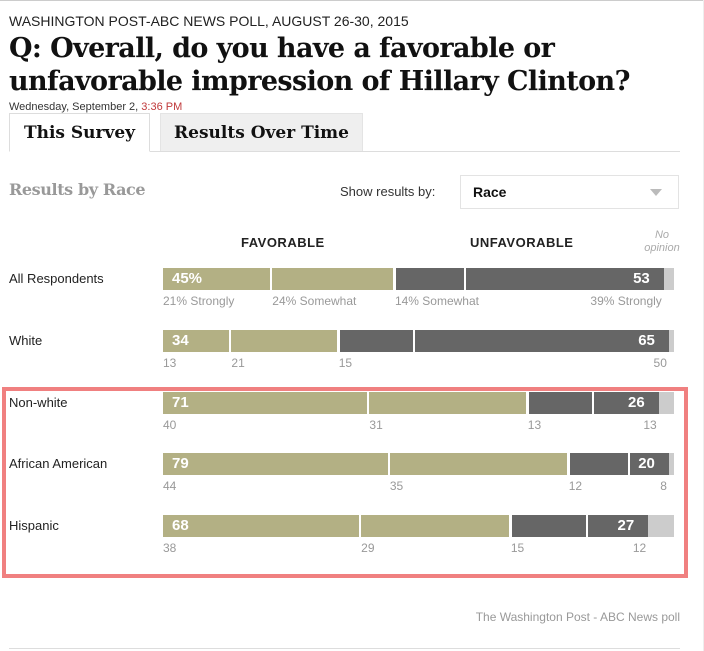  I want to click on stacked-bar: 45% 53, so click(418, 279).